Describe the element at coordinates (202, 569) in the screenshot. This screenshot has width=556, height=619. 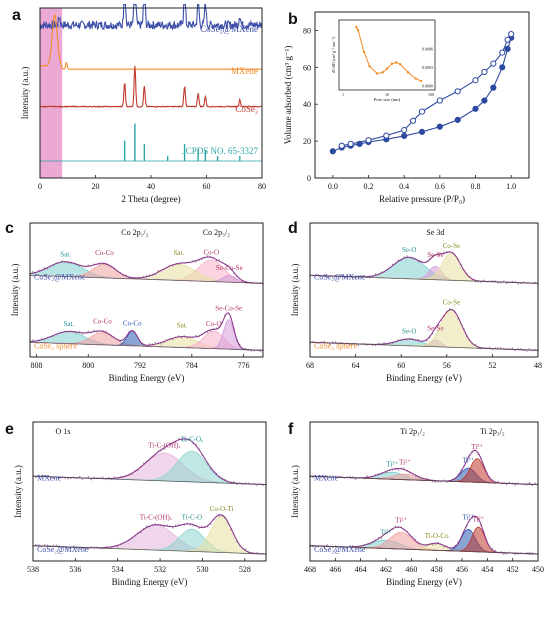
I see `x-tick-label: 530` at that location.